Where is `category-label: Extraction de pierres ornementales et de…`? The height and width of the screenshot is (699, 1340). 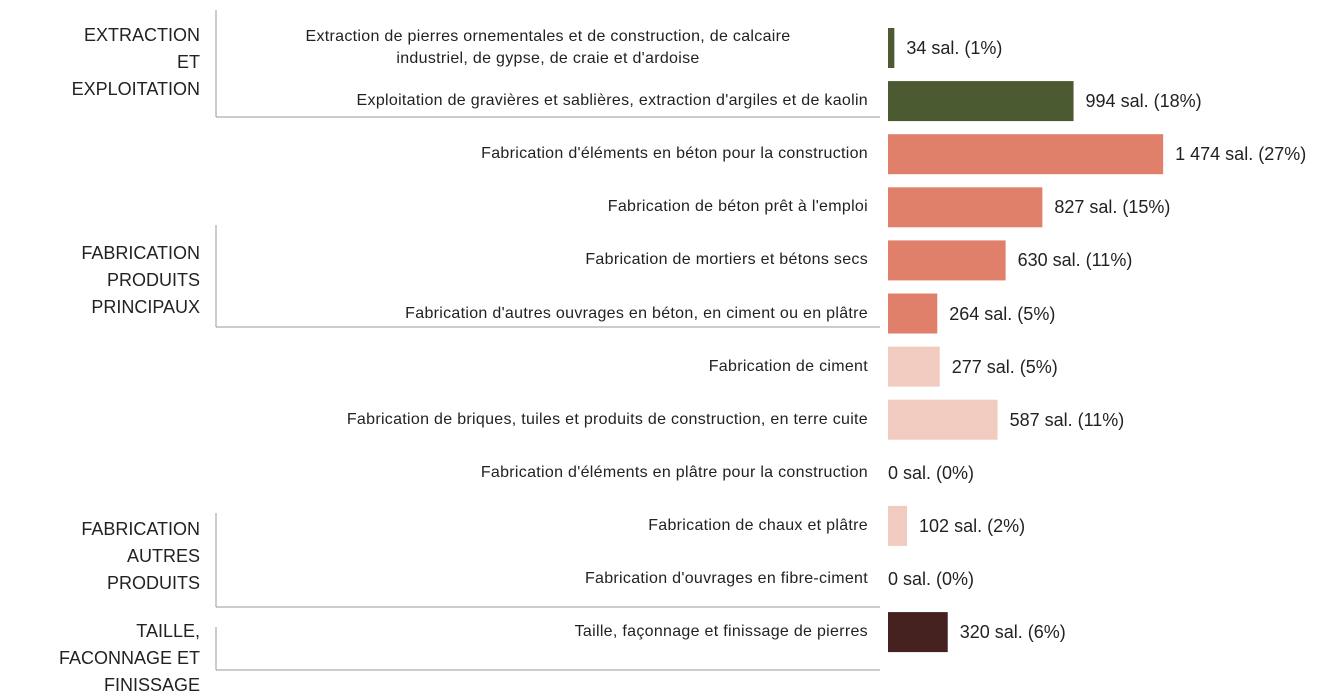
category-label: Extraction de pierres ornementales et de… is located at coordinates (548, 47).